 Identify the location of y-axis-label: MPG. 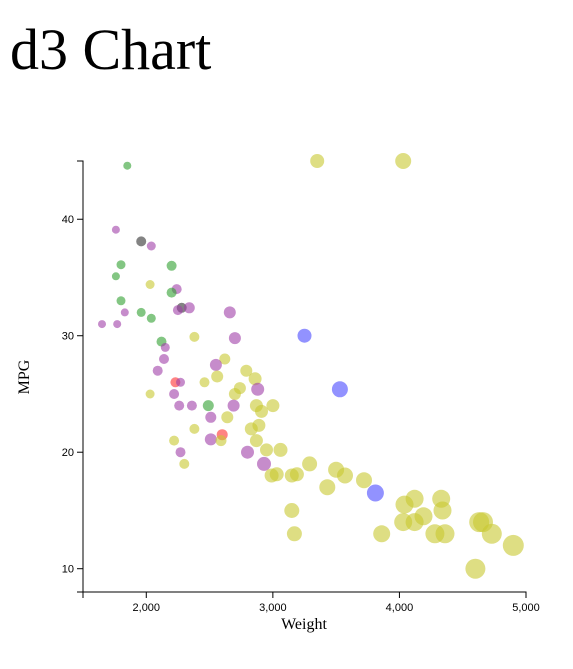
(24, 376).